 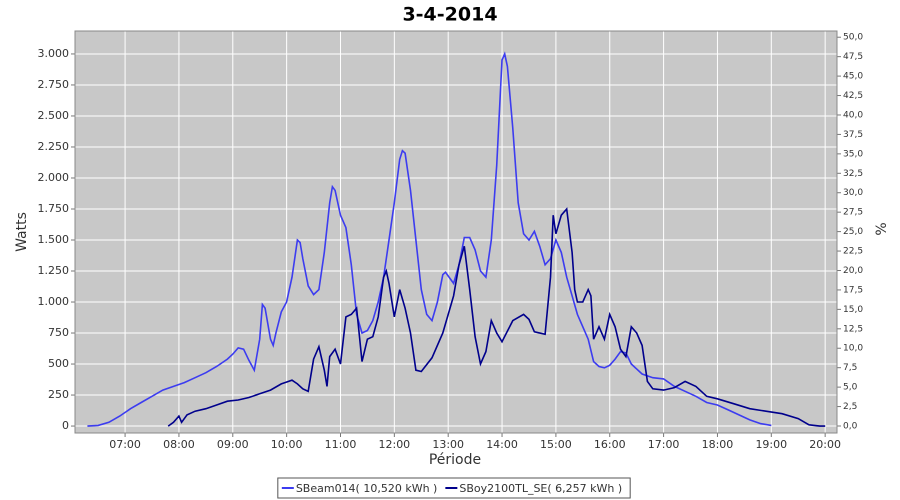 What do you see at coordinates (455, 460) in the screenshot?
I see `x-axis-label: Période` at bounding box center [455, 460].